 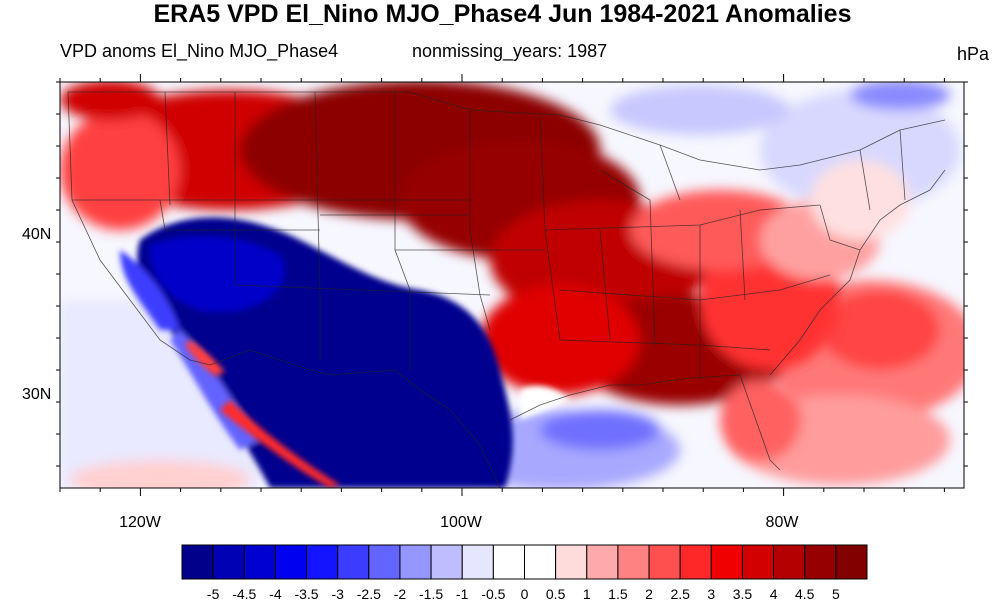 I want to click on colorbar-tick-label: 3, so click(x=711, y=594).